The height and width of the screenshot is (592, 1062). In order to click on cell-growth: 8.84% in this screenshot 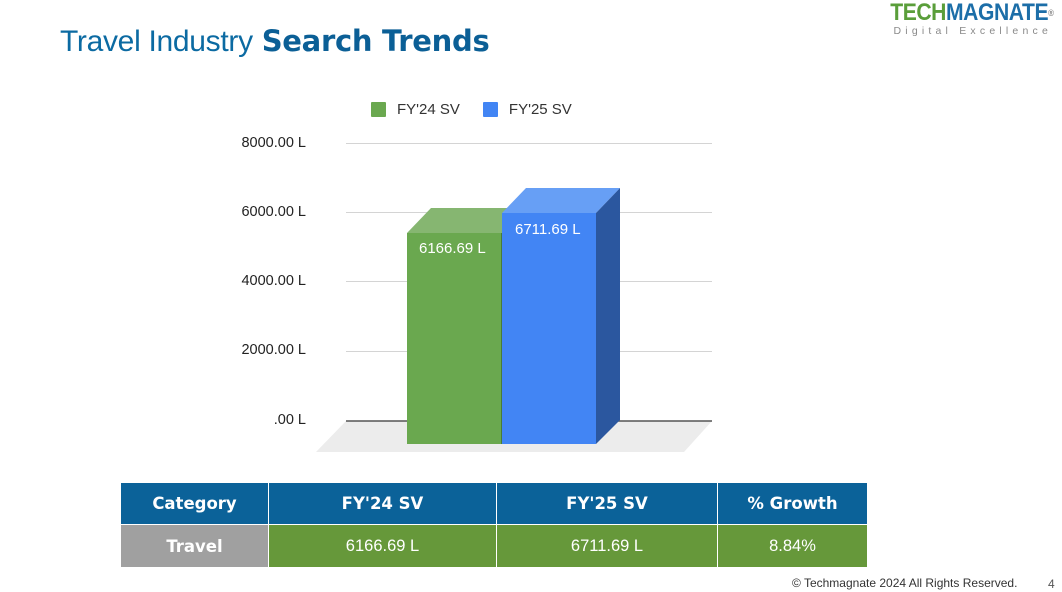, I will do `click(792, 546)`.